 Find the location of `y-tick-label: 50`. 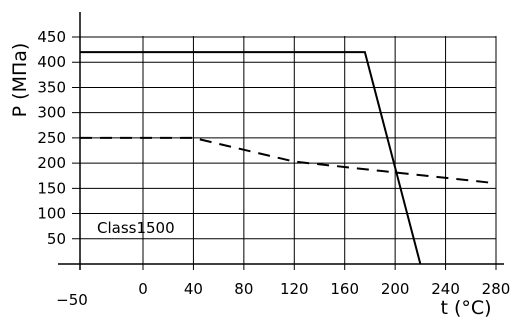

y-tick-label: 50 is located at coordinates (56, 239).